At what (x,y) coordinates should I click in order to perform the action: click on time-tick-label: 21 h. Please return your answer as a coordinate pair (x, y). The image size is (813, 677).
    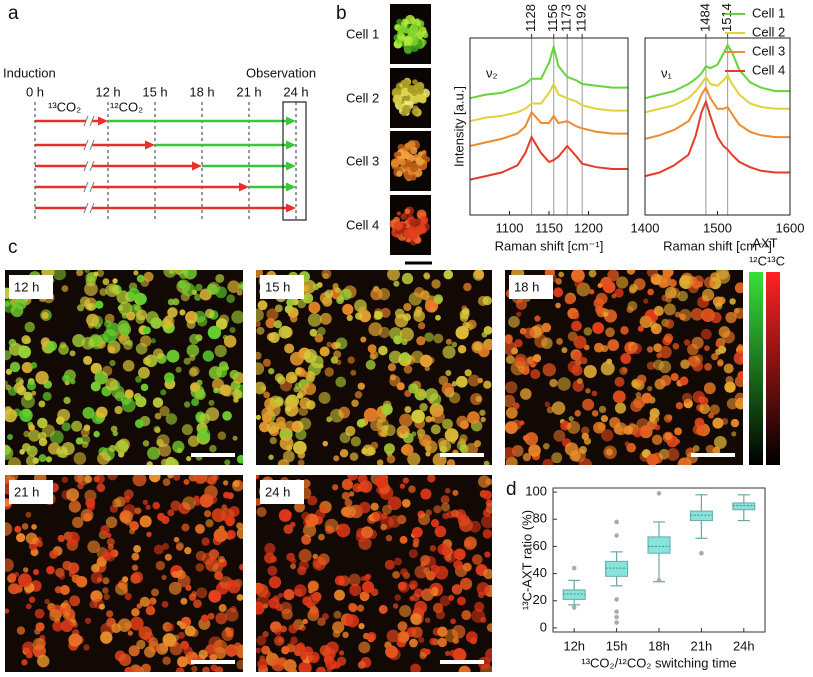
    Looking at the image, I should click on (248, 91).